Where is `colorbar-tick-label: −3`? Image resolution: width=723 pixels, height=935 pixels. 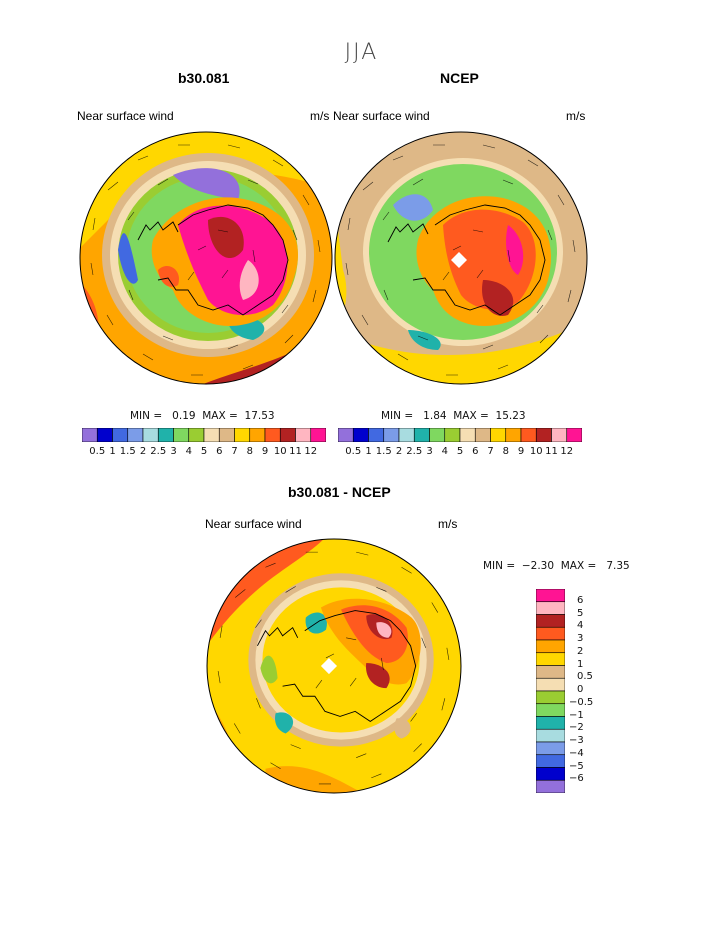 colorbar-tick-label: −3 is located at coordinates (576, 740).